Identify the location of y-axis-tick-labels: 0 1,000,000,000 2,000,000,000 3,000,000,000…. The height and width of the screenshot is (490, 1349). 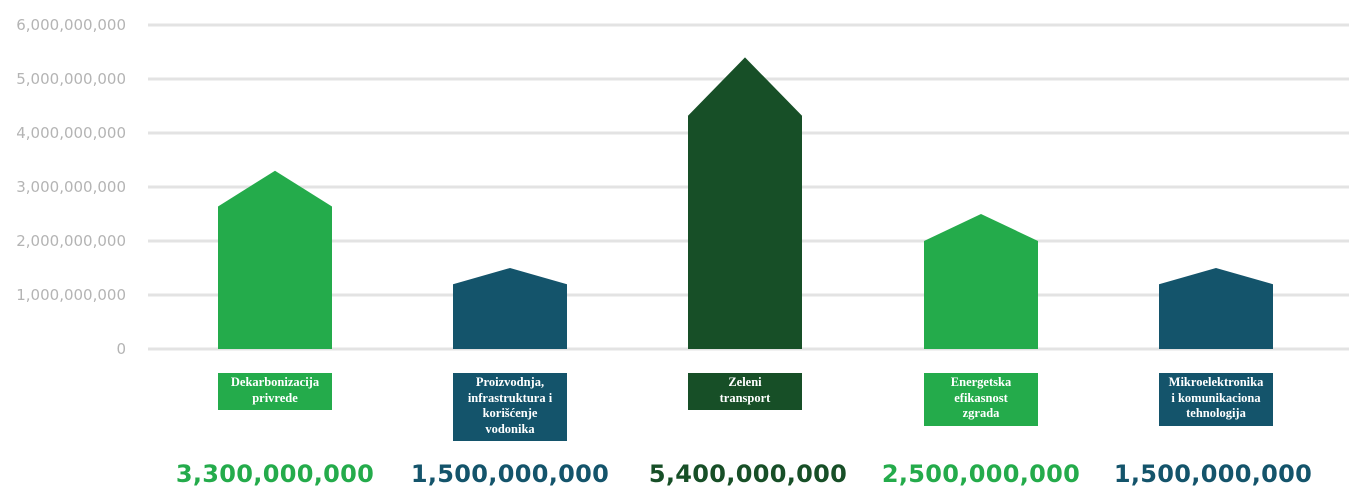
(71, 187).